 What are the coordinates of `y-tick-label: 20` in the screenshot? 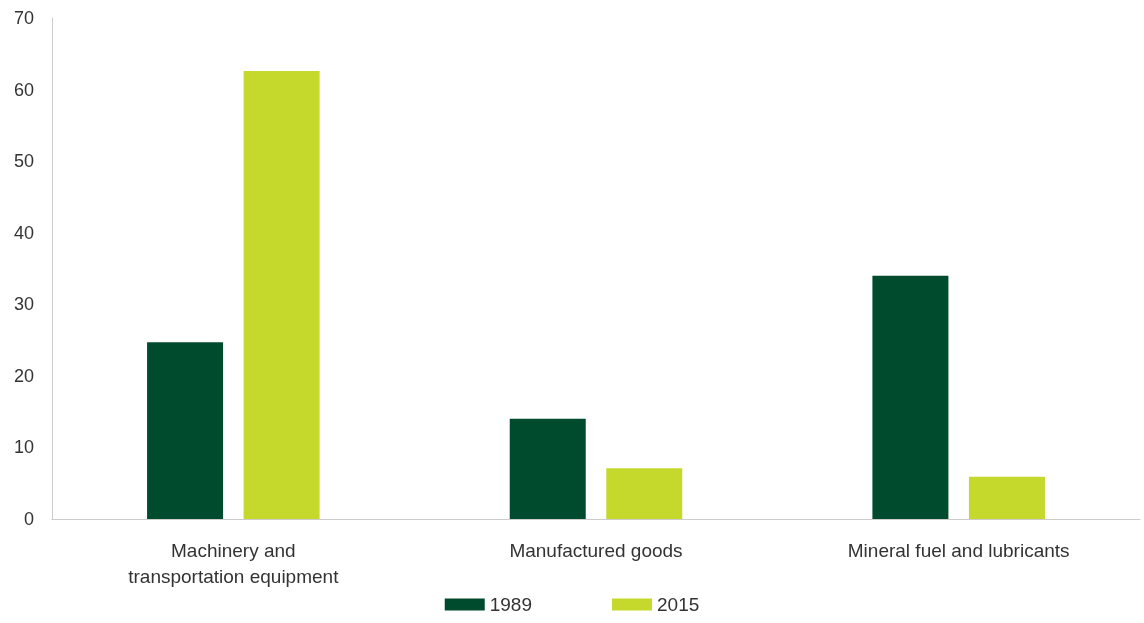 It's located at (23, 375).